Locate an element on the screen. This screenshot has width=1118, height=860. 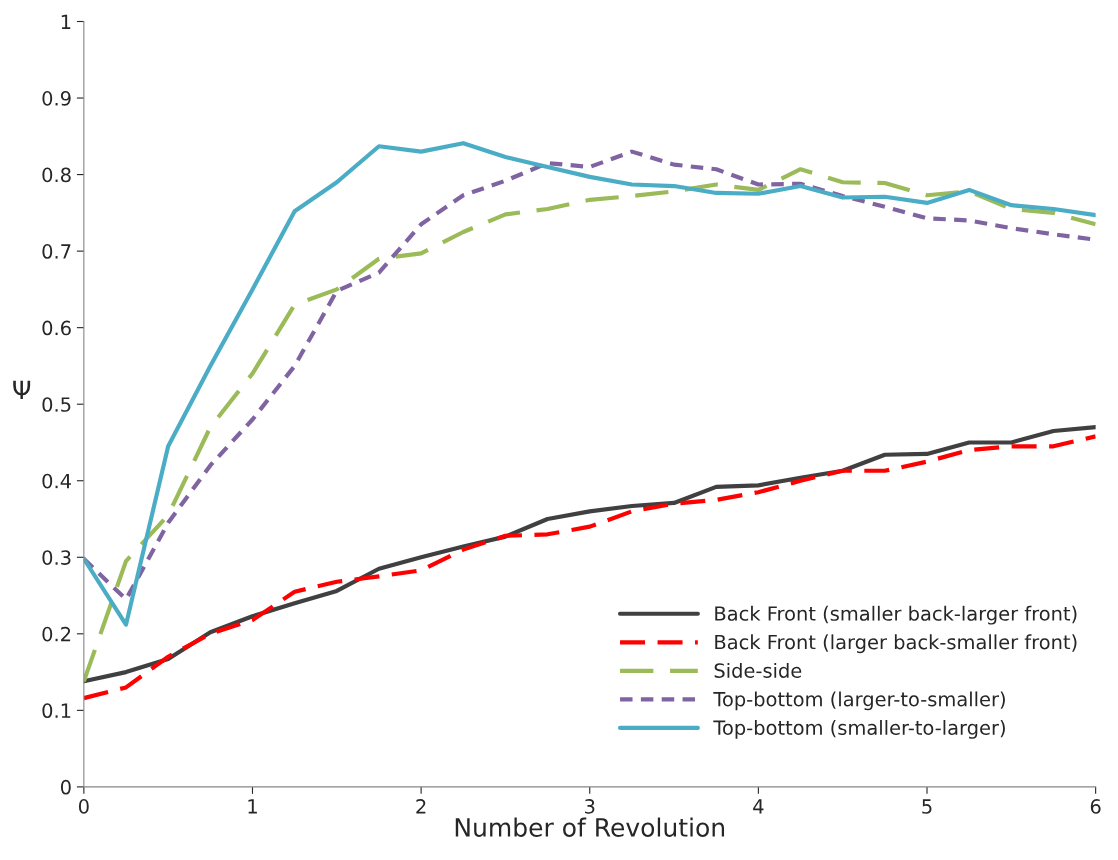
x-tick-label: 4 is located at coordinates (758, 806).